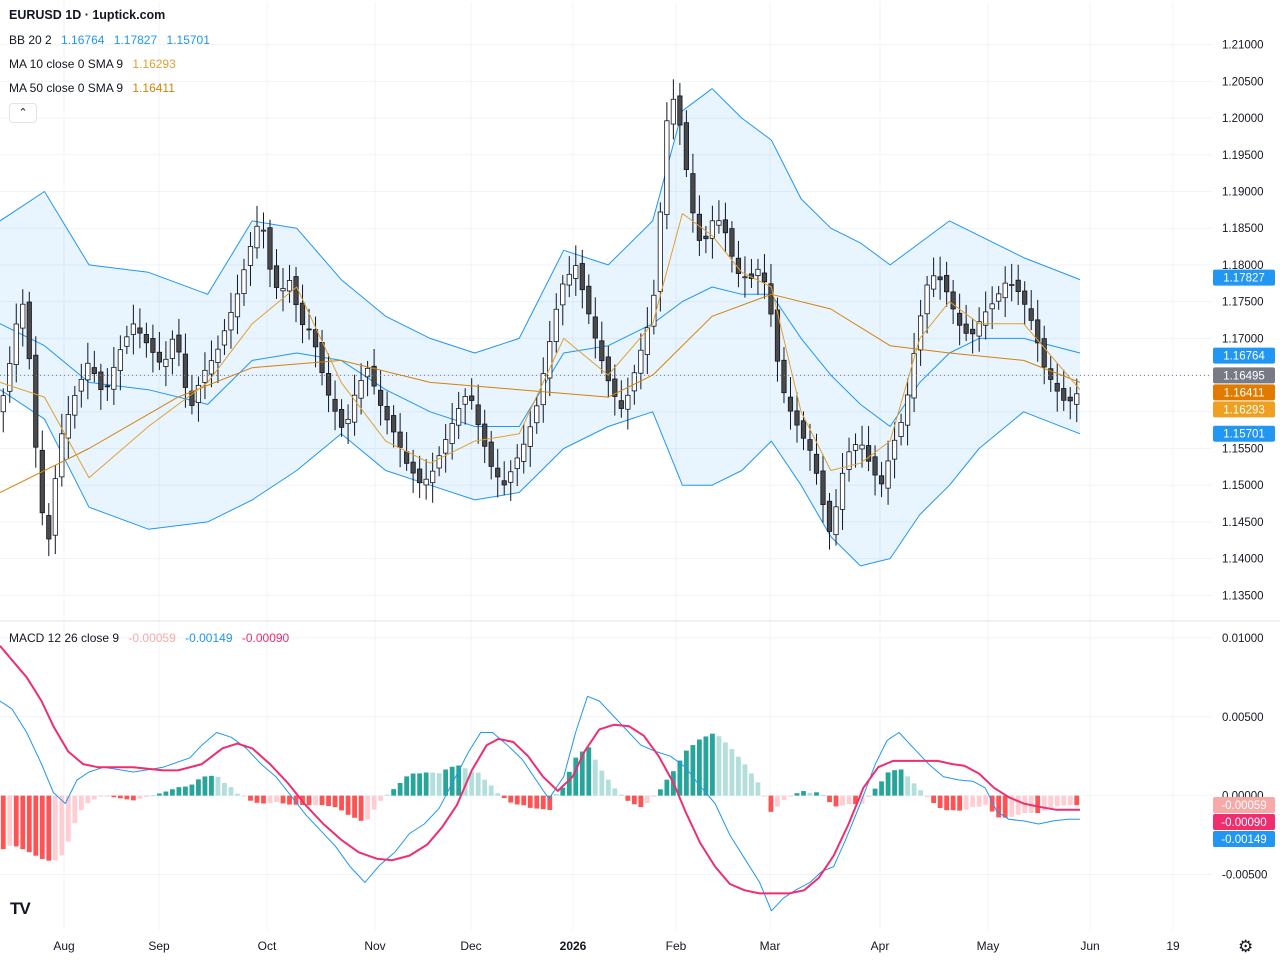  What do you see at coordinates (112, 40) in the screenshot?
I see `bb-legend: BB 20 2 1.16764 1.17827 1.15701` at bounding box center [112, 40].